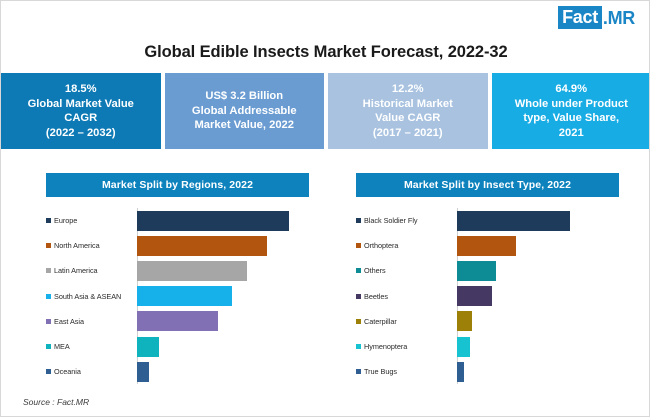 The height and width of the screenshot is (417, 650). What do you see at coordinates (91, 245) in the screenshot?
I see `legend-entry: North America` at bounding box center [91, 245].